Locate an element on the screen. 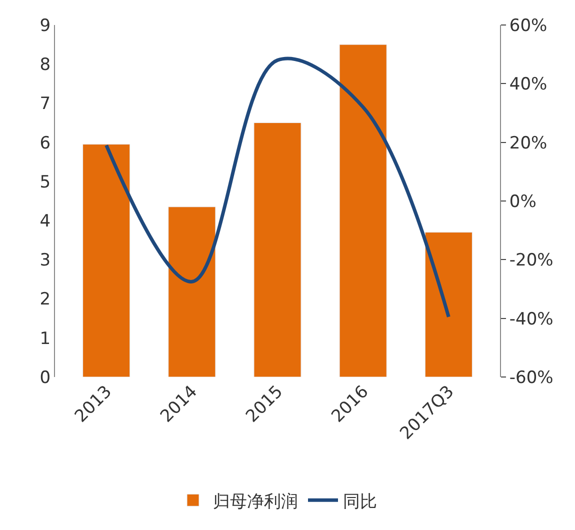 The height and width of the screenshot is (530, 575). legend-label: 归母净利润 is located at coordinates (255, 502).